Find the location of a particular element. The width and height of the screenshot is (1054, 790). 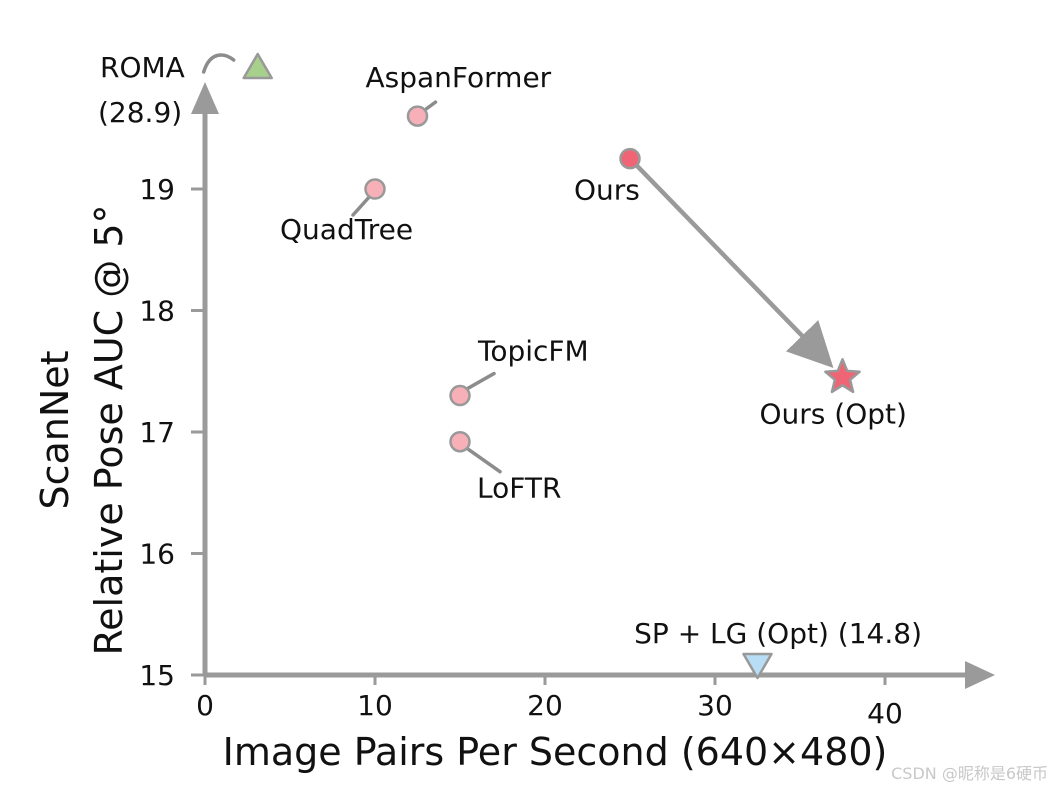

leader-quadtree is located at coordinates (362, 205).